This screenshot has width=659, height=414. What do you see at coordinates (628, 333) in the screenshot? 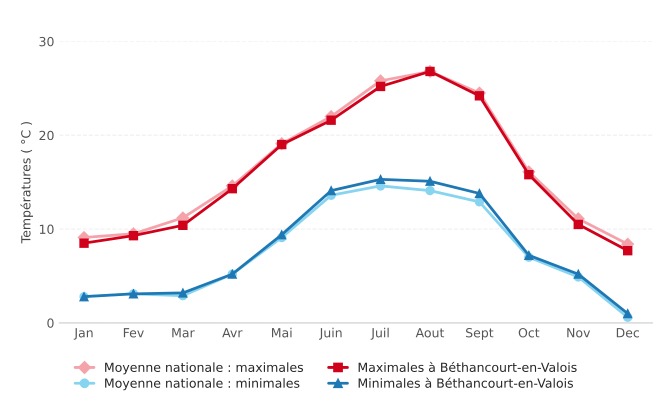
I see `x-tick-label: Dec` at bounding box center [628, 333].